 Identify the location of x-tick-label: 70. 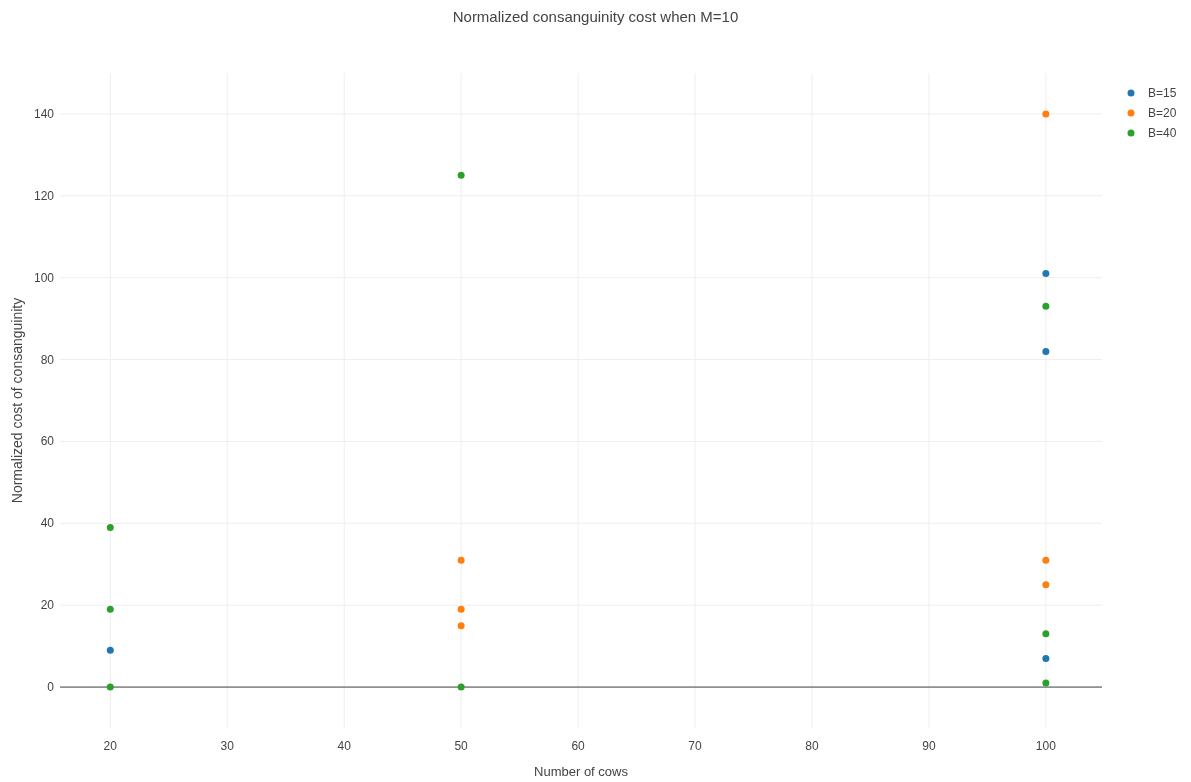
(695, 746).